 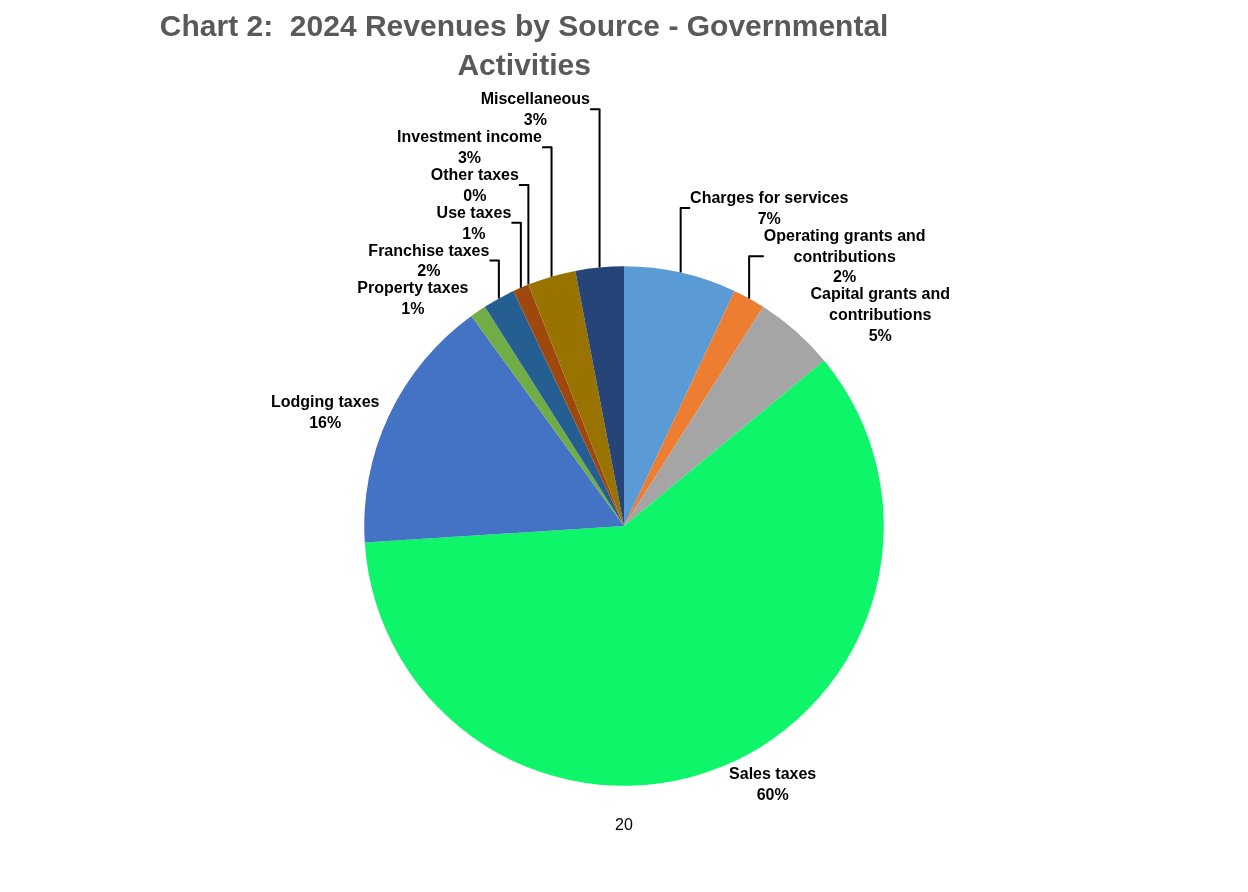 What do you see at coordinates (535, 99) in the screenshot?
I see `slice-label: Miscellaneous` at bounding box center [535, 99].